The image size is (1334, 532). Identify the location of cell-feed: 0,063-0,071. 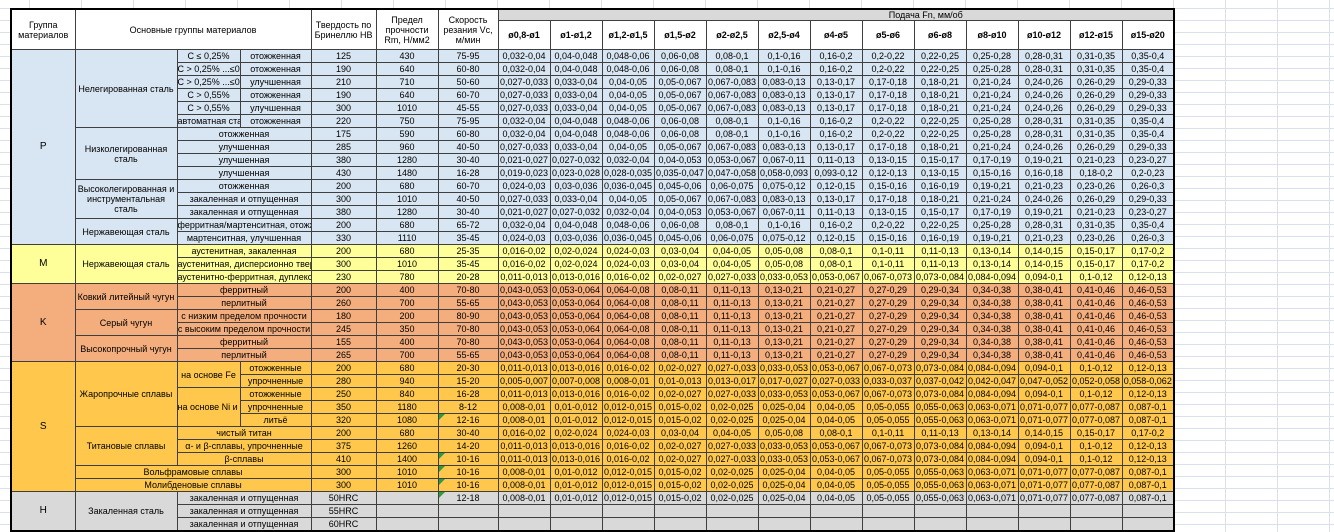
(992, 485).